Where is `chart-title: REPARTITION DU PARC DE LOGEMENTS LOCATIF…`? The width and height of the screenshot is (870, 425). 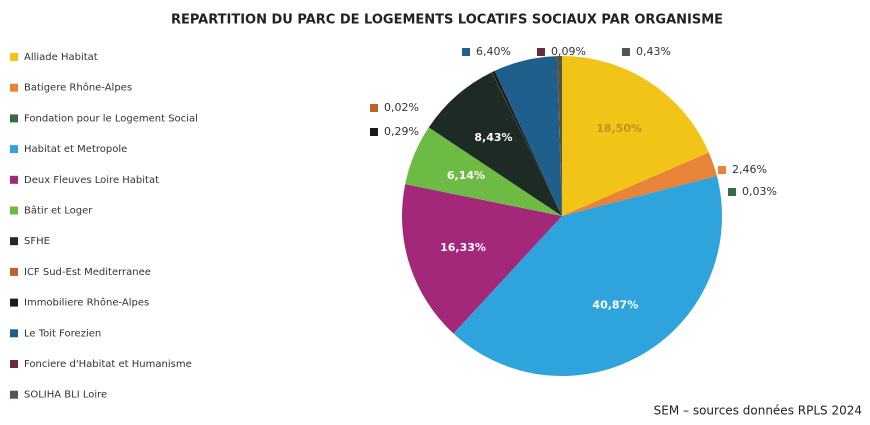 chart-title: REPARTITION DU PARC DE LOGEMENTS LOCATIF… is located at coordinates (447, 20).